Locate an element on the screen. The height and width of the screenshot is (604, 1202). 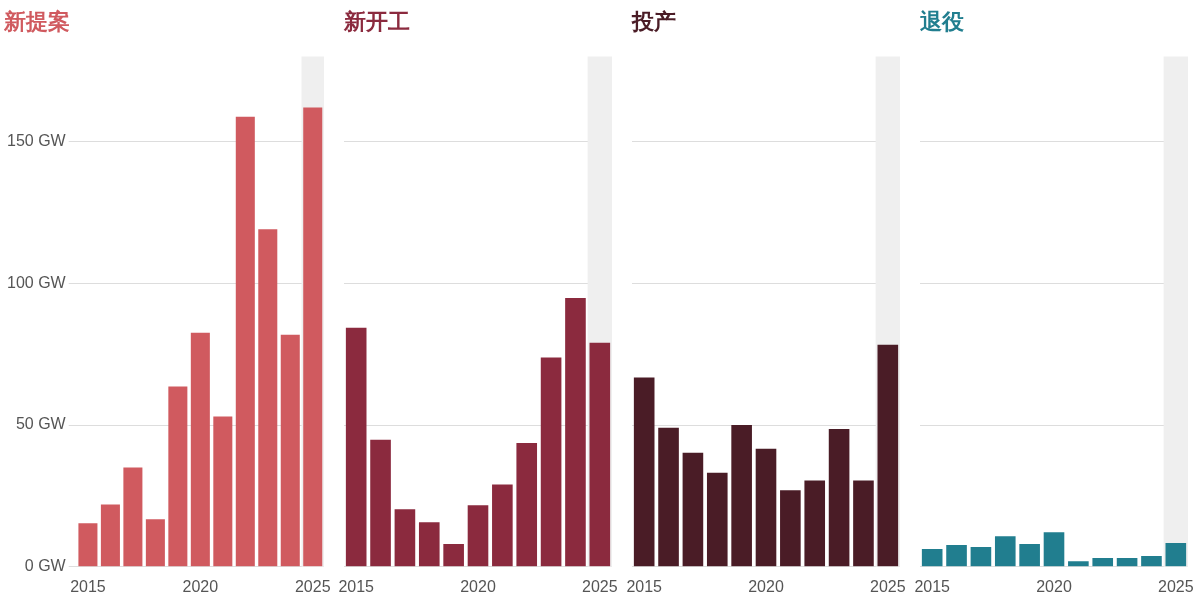
chart-title: 退役 is located at coordinates (942, 21).